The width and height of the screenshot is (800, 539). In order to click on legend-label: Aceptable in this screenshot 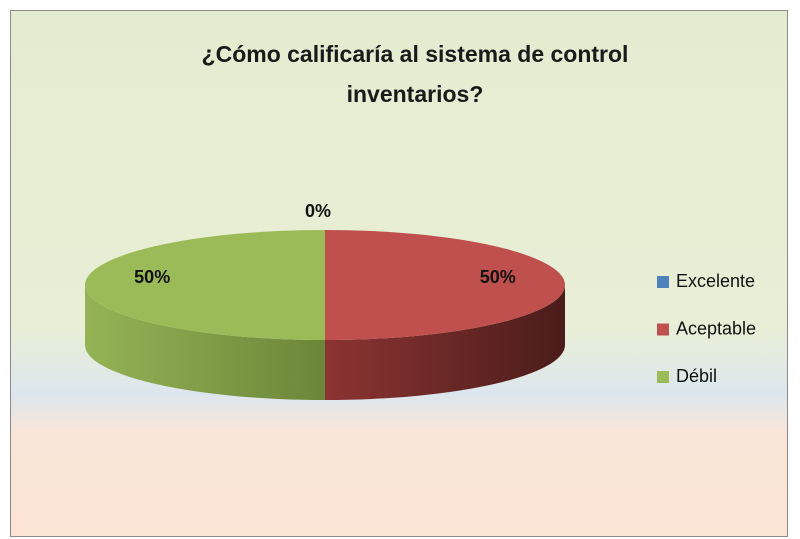, I will do `click(716, 328)`.